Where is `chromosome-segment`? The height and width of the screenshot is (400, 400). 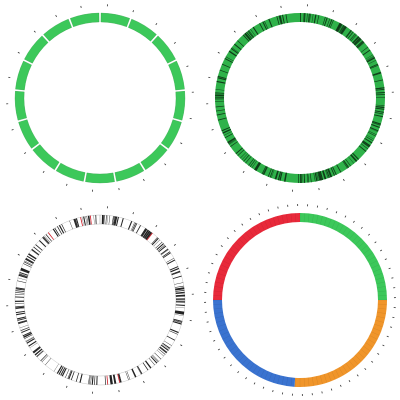 chromosome-segment is located at coordinates (129, 172).